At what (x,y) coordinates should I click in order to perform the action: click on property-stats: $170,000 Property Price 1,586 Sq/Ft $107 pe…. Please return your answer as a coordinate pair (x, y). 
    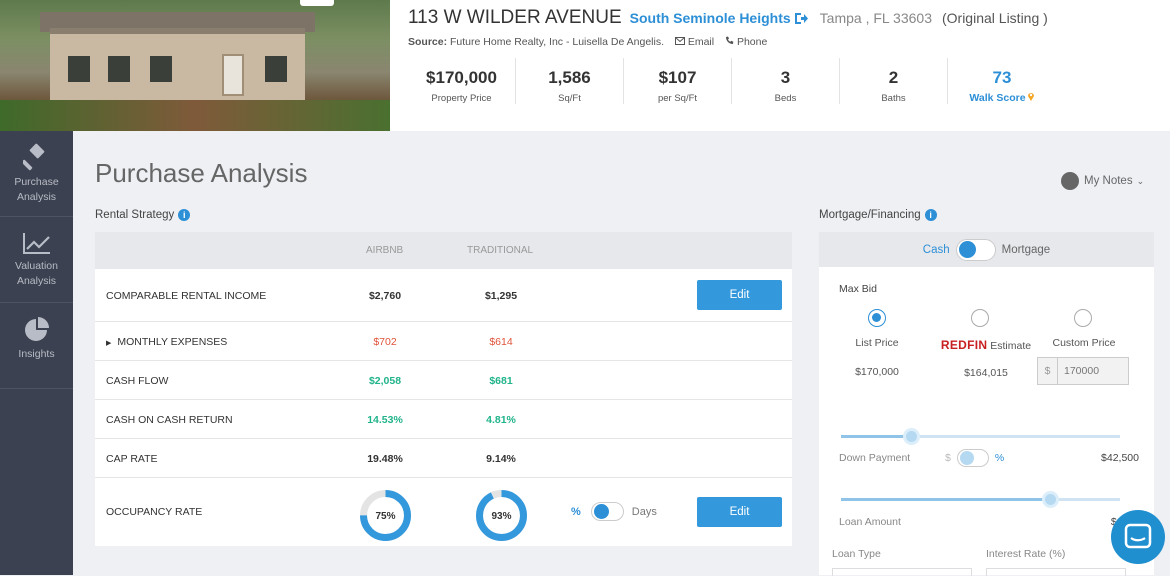
    Looking at the image, I should click on (732, 81).